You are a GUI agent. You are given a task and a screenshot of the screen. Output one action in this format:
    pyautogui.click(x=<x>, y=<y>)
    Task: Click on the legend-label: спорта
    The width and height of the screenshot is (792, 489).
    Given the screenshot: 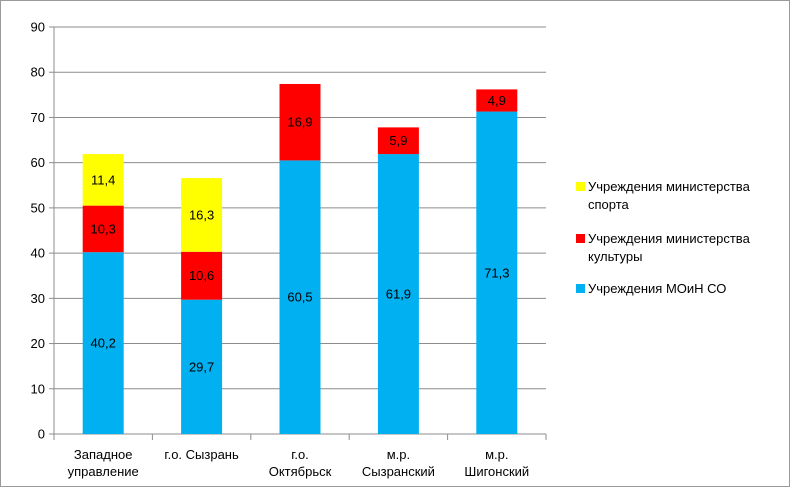 What is the action you would take?
    pyautogui.click(x=609, y=204)
    